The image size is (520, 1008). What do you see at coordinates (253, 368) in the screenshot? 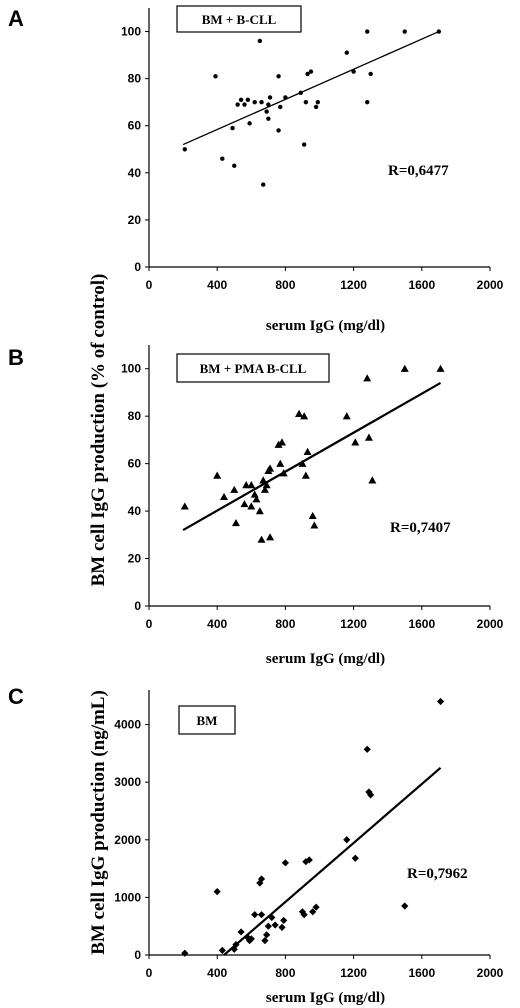
I see `legend-label: BM + PMA B-CLL` at bounding box center [253, 368].